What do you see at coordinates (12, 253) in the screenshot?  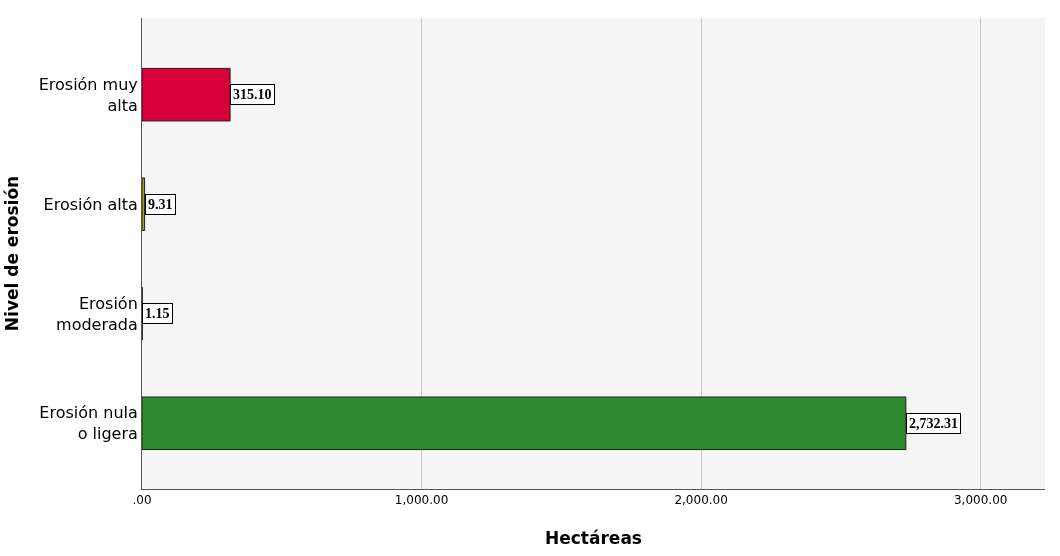 I see `y-axis-title: Nivel de erosión` at bounding box center [12, 253].